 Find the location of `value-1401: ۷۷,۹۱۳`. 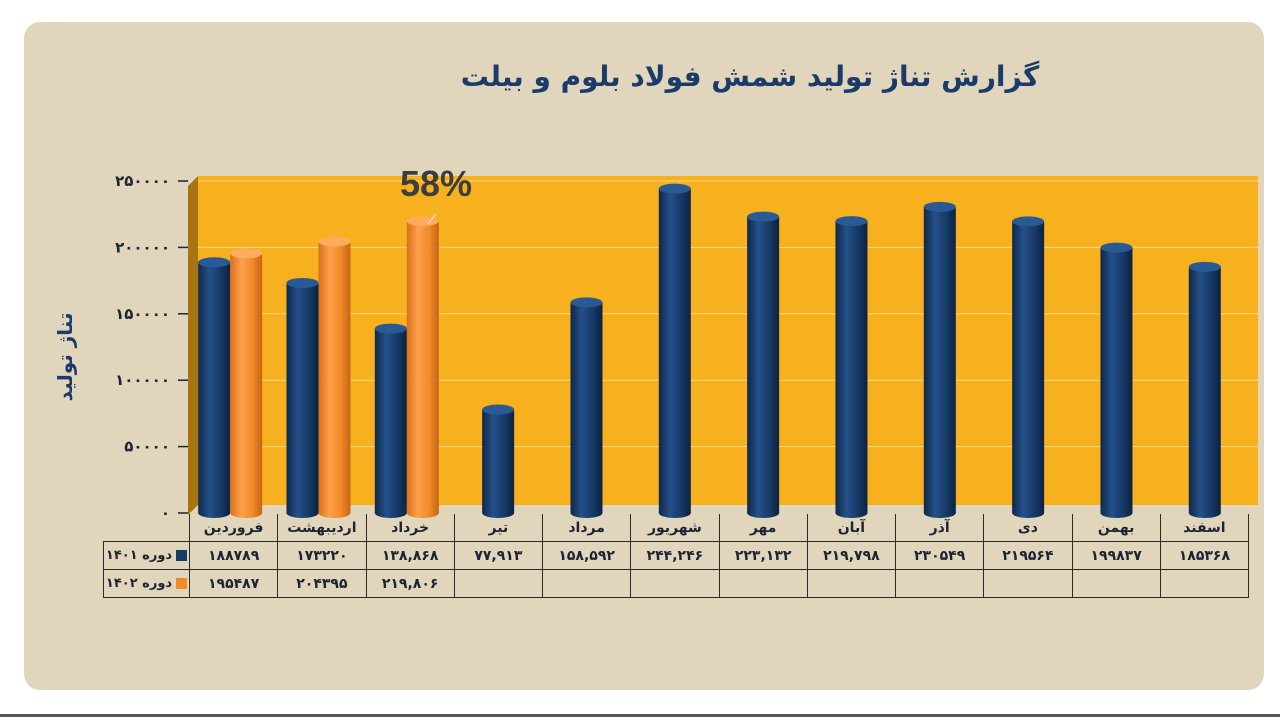

value-1401: ۷۷,۹۱۳ is located at coordinates (498, 555).